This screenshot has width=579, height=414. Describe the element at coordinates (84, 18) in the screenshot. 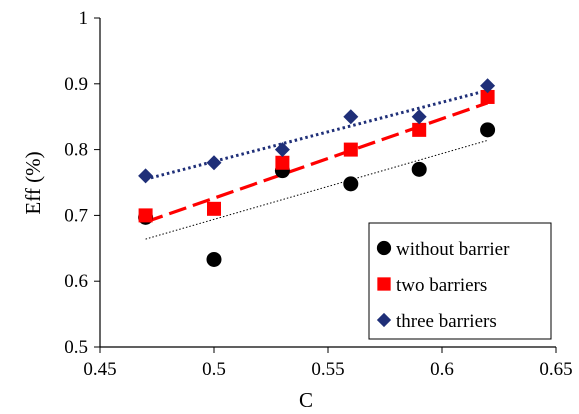

I see `y-tick-label: 1` at that location.